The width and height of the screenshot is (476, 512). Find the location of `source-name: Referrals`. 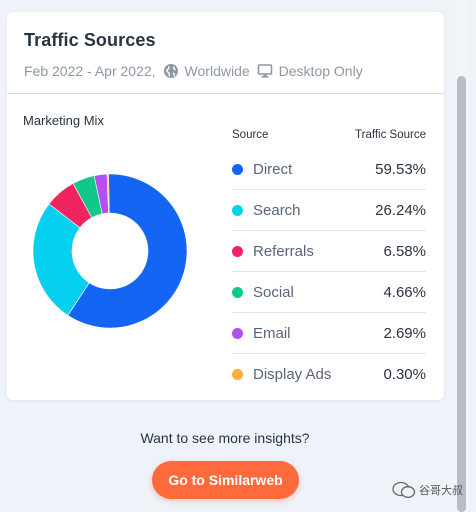

source-name: Referrals is located at coordinates (283, 251).